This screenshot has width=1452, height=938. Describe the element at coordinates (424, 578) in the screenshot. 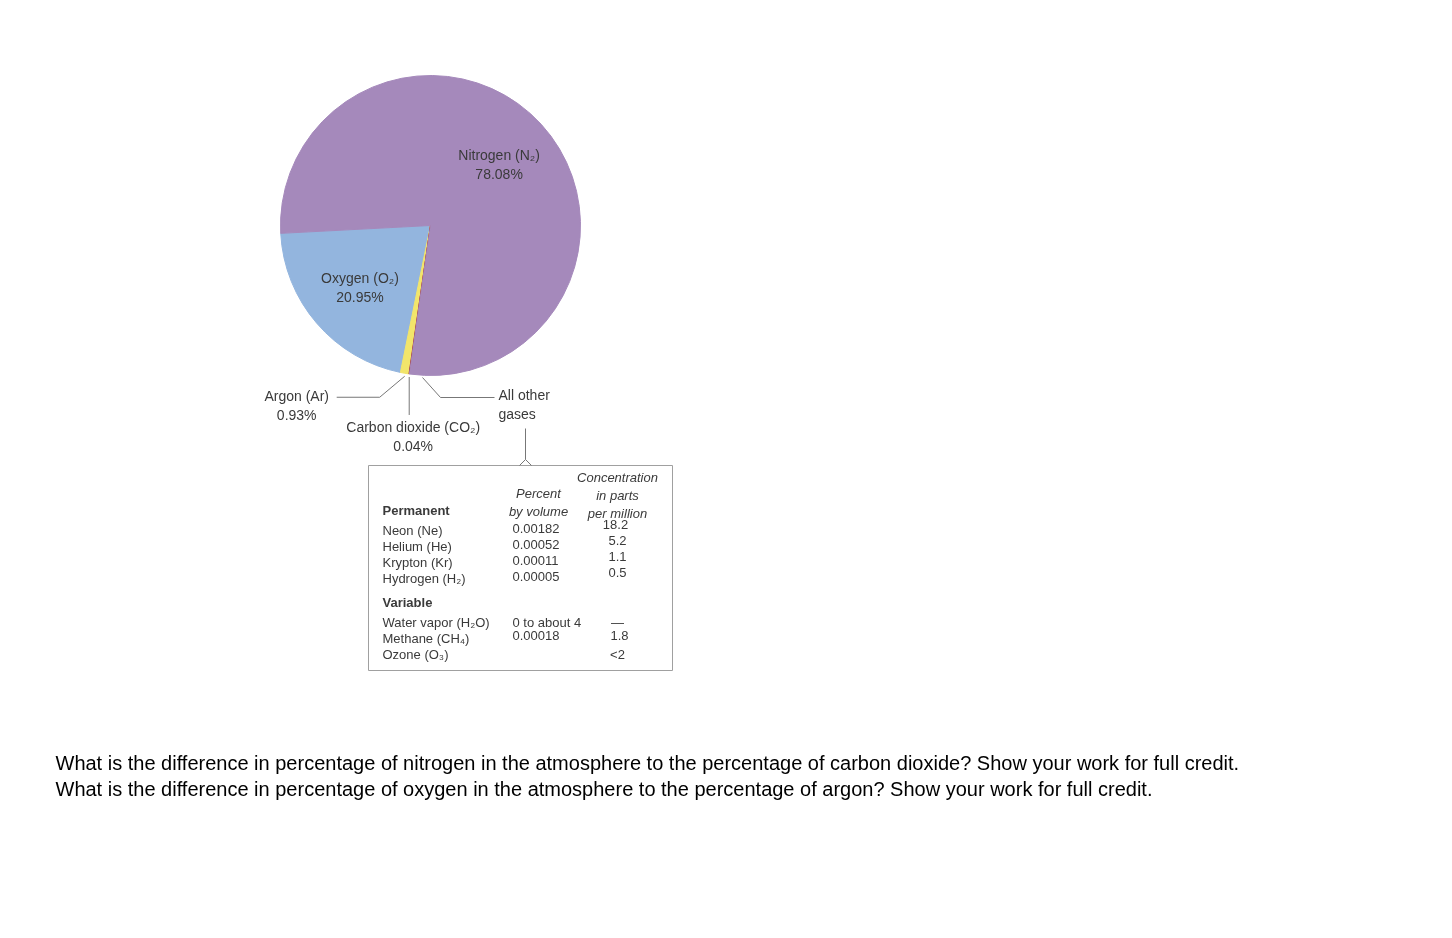

I see `text: Hydrogen (H₂)` at that location.